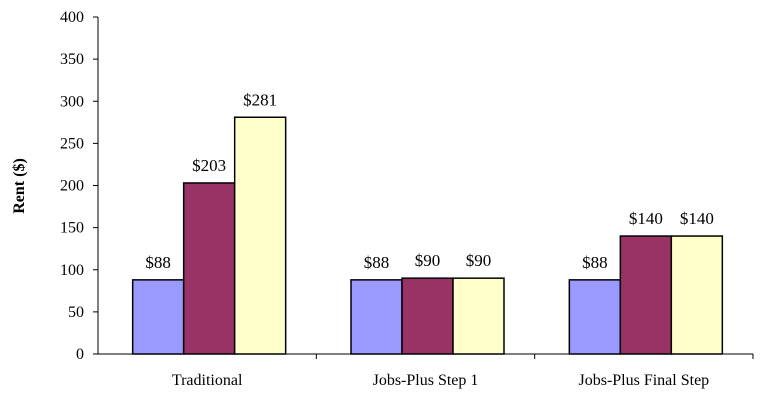 The height and width of the screenshot is (399, 773). I want to click on y-tick-label: 200, so click(72, 186).